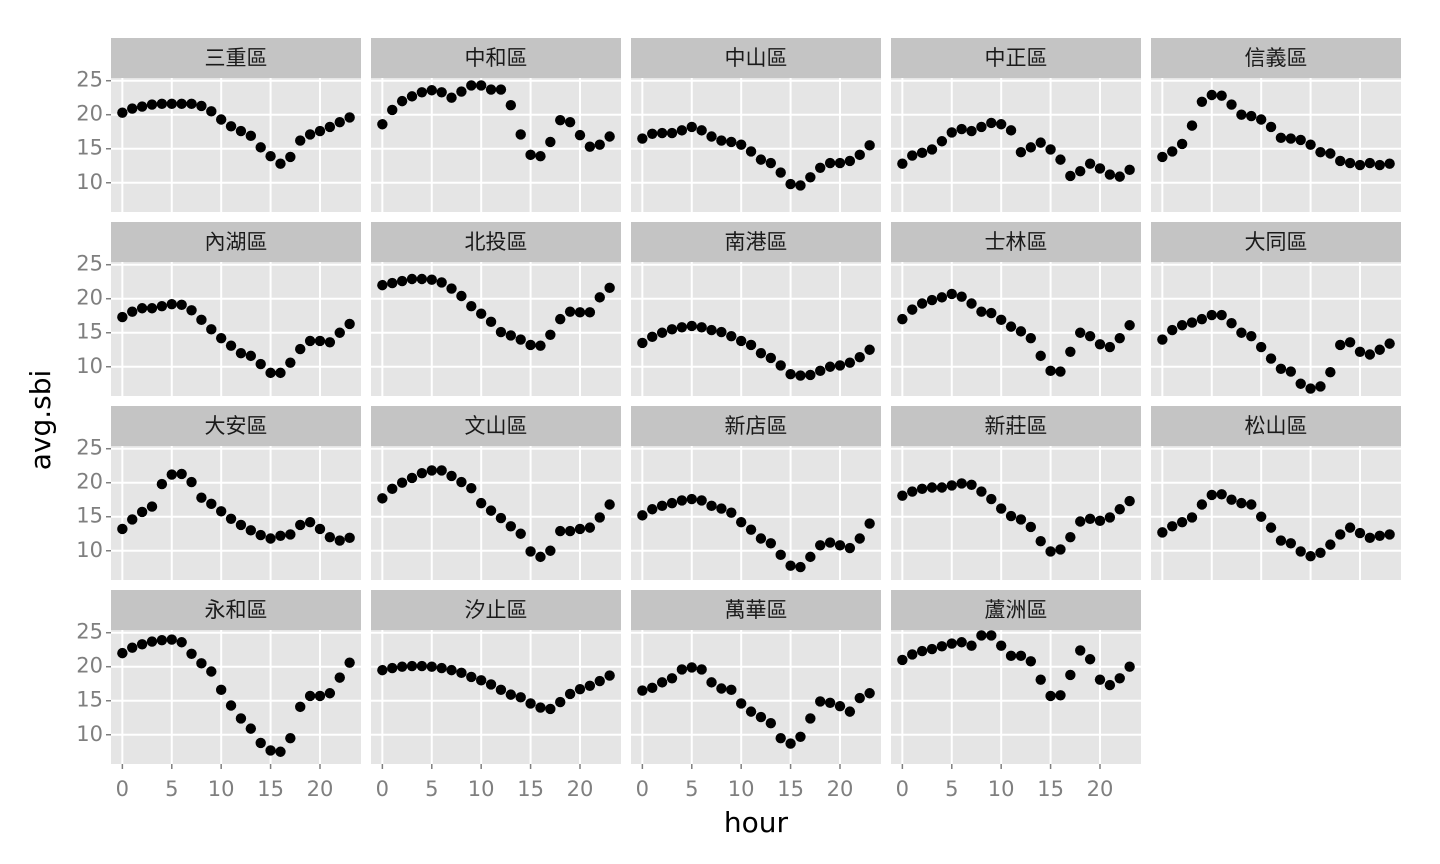 The width and height of the screenshot is (1440, 864). I want to click on y-tick-label: 25, so click(89, 264).